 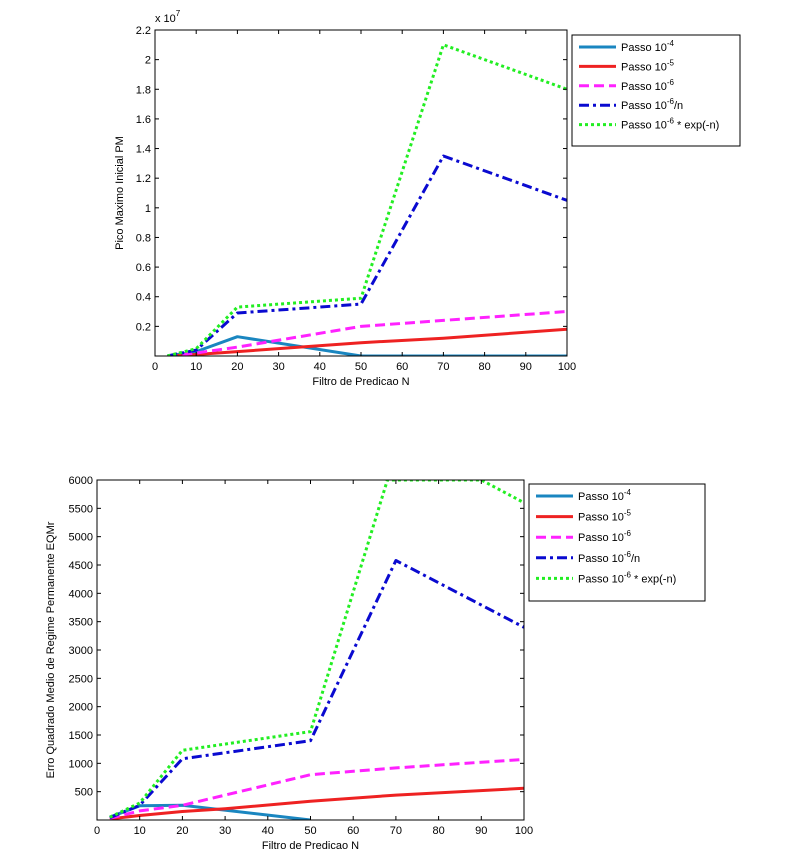 What do you see at coordinates (143, 238) in the screenshot?
I see `y-tick-label: 0.8` at bounding box center [143, 238].